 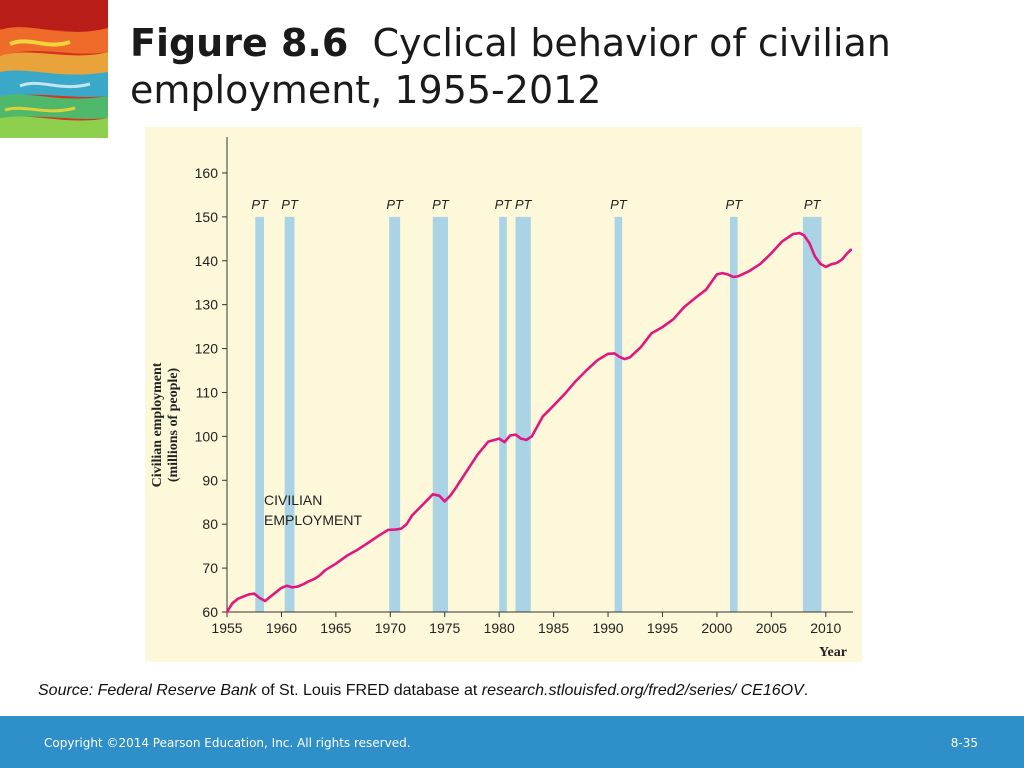 I want to click on source-end: ., so click(x=806, y=690).